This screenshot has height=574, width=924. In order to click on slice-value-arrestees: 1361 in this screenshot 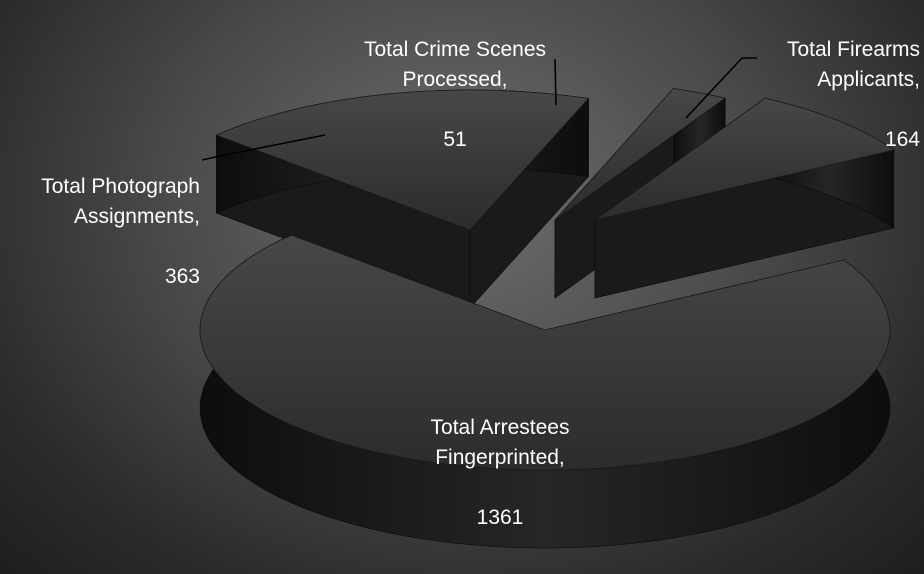, I will do `click(500, 517)`.